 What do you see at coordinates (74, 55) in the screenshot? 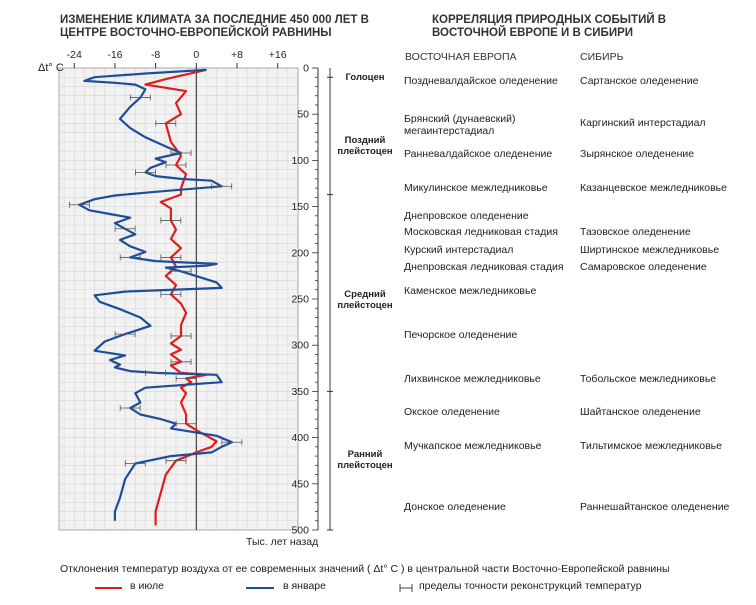
I see `x-tick-label: -24` at bounding box center [74, 55].